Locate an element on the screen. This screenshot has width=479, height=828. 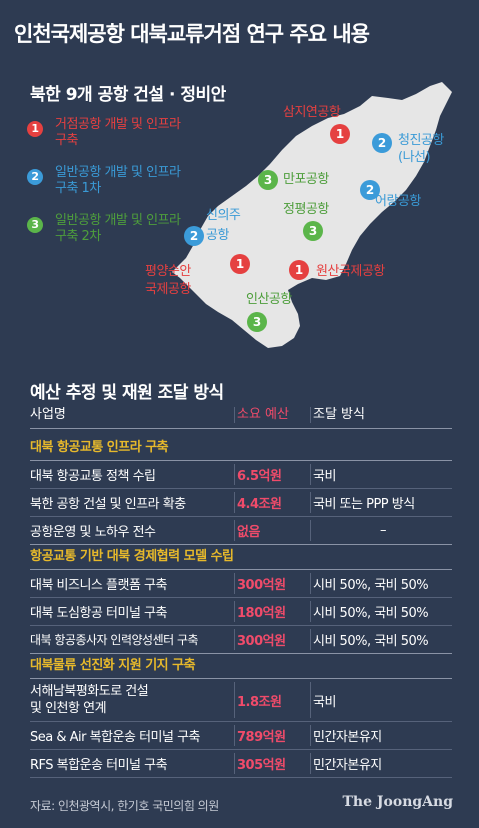
airport-pin-wonsan: 1 is located at coordinates (299, 270).